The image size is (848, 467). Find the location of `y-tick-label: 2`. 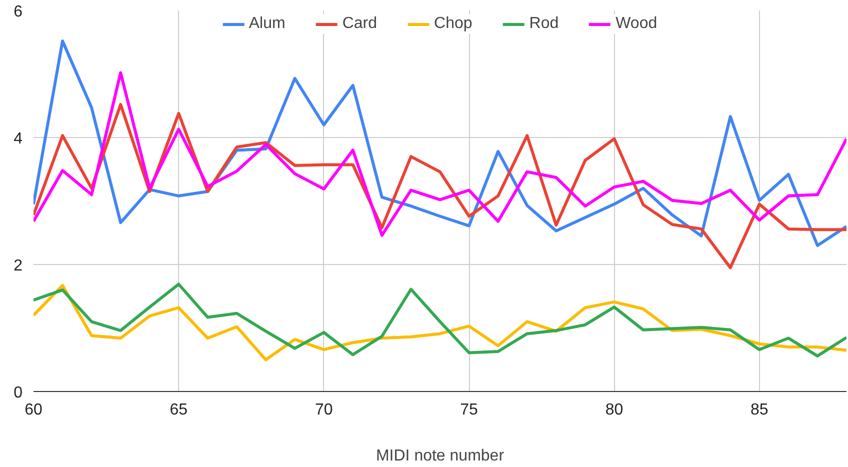

y-tick-label: 2 is located at coordinates (18, 266).